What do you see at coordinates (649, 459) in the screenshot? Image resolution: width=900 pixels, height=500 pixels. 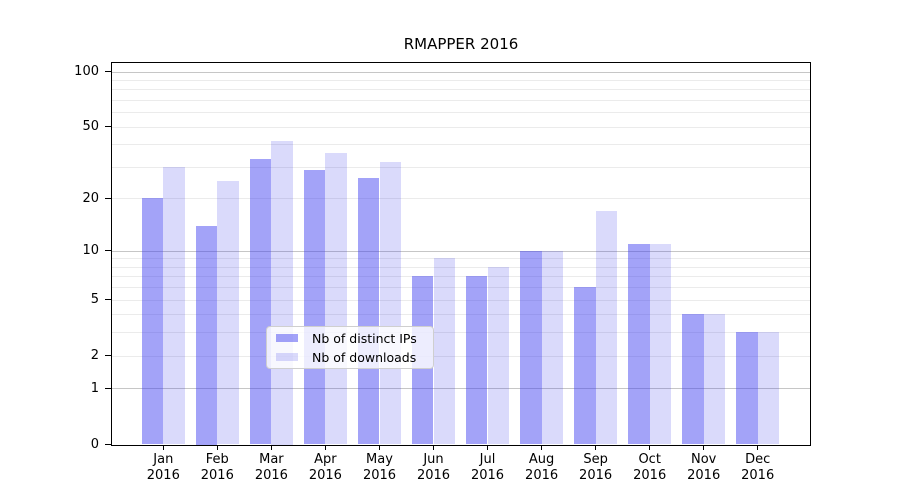 I see `x-tick-month: Oct` at bounding box center [649, 459].